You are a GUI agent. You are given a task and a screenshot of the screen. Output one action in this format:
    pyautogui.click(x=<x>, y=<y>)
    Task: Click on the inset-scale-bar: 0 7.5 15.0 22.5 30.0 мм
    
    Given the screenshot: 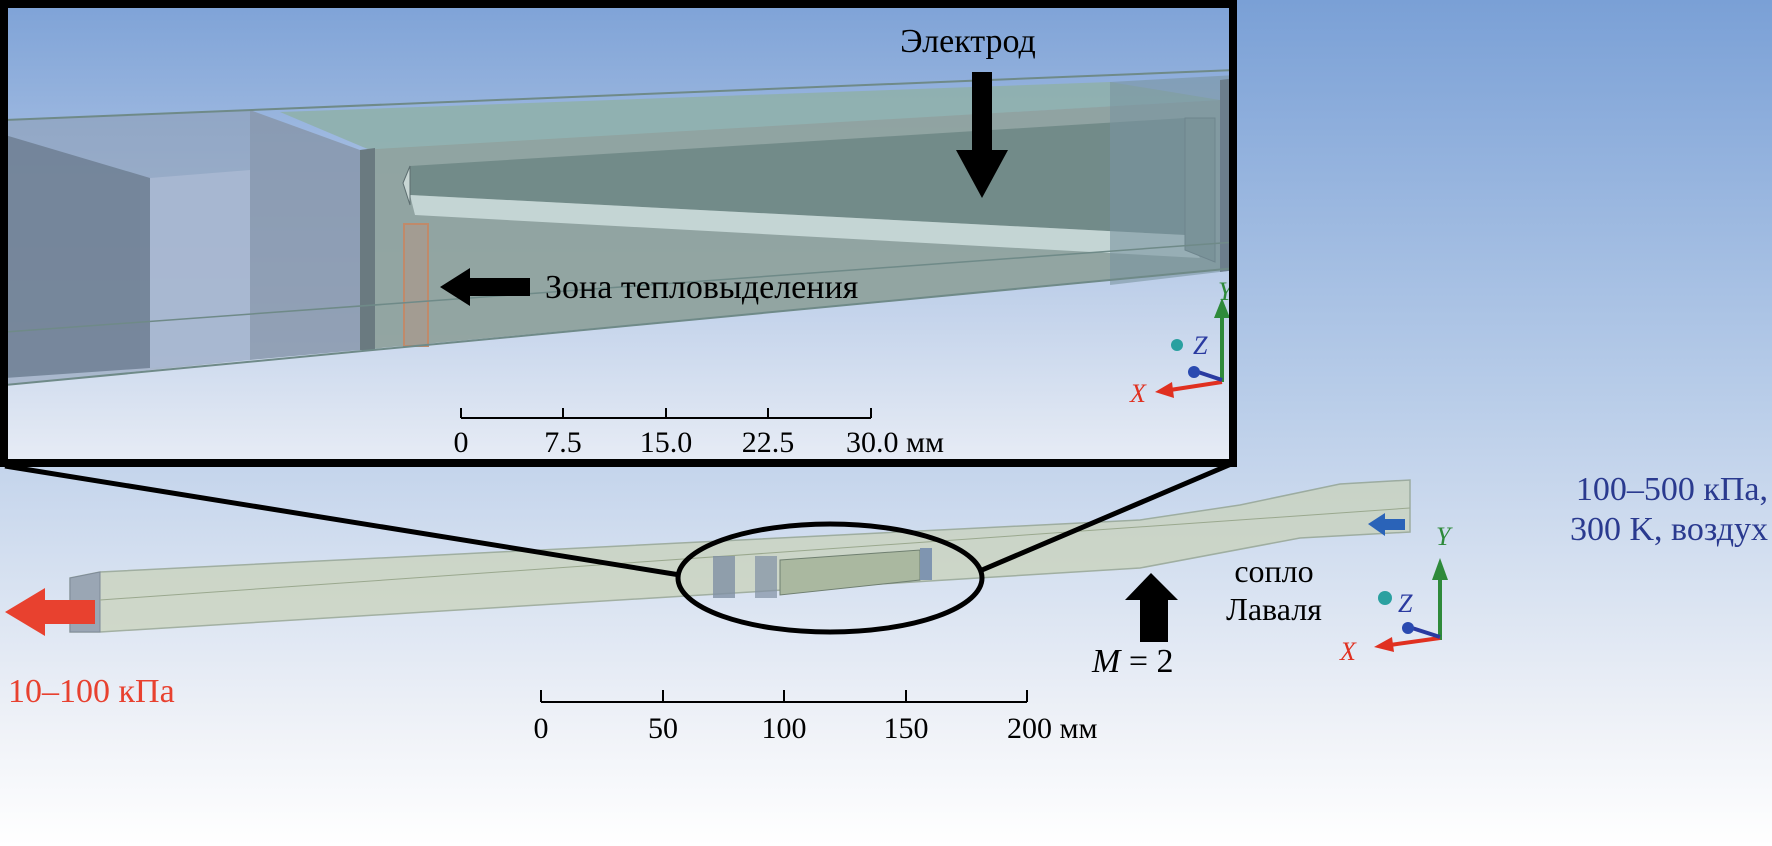 What is the action you would take?
    pyautogui.click(x=699, y=433)
    